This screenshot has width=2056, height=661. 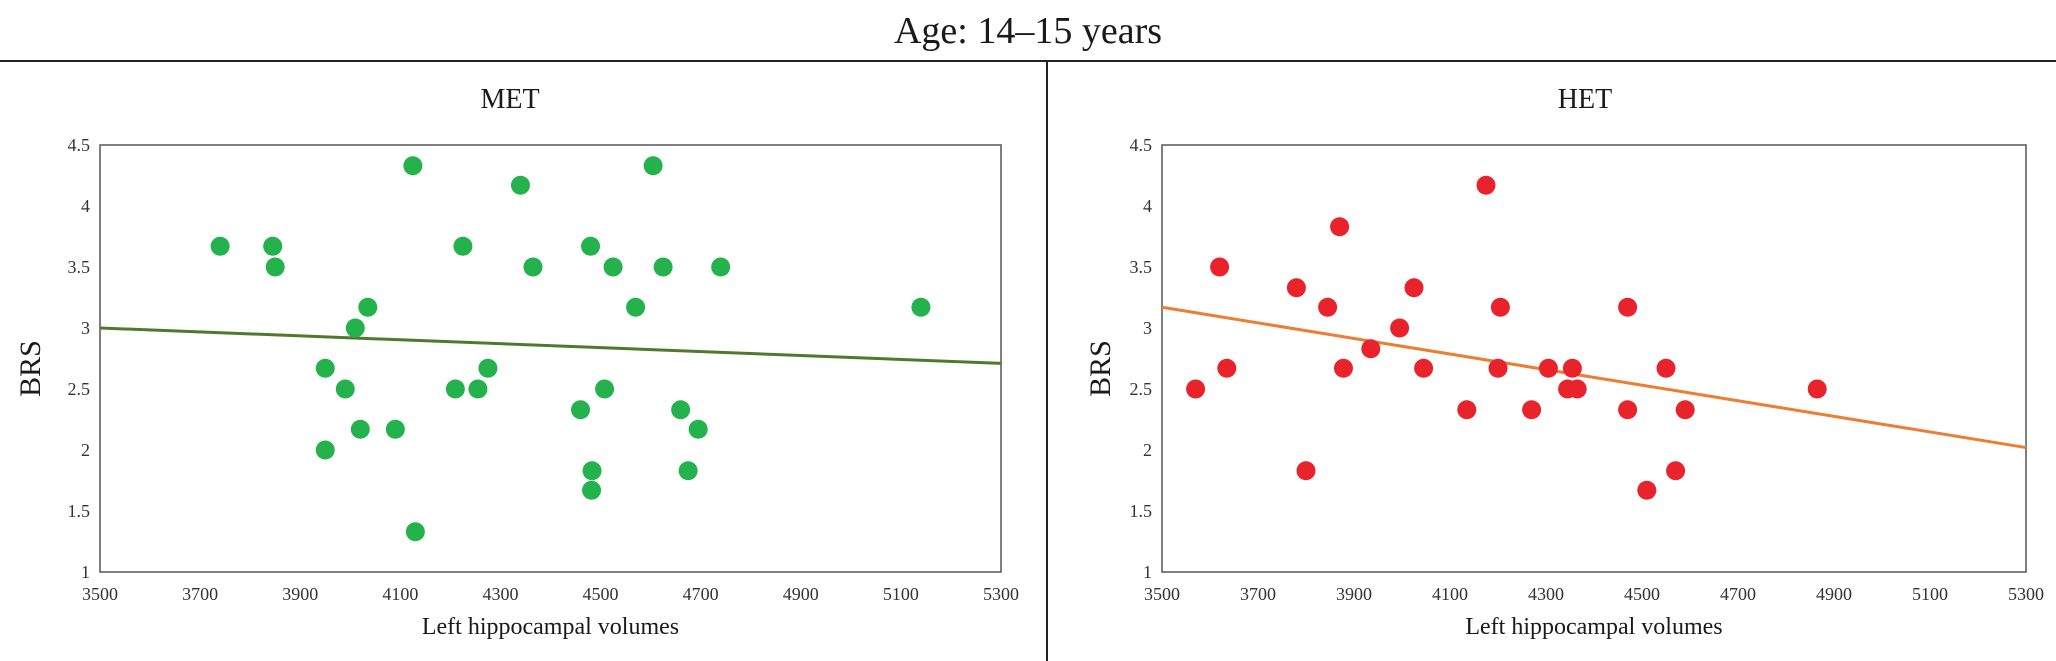 I want to click on met-y-tick-label: 3, so click(x=85, y=328).